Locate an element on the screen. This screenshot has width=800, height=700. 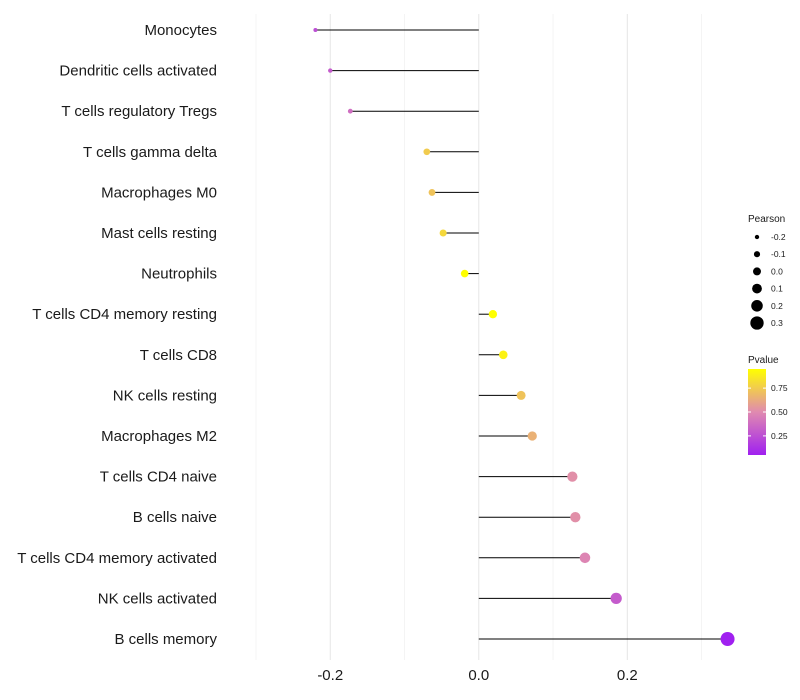
size-legend-label: -0.2 is located at coordinates (778, 237).